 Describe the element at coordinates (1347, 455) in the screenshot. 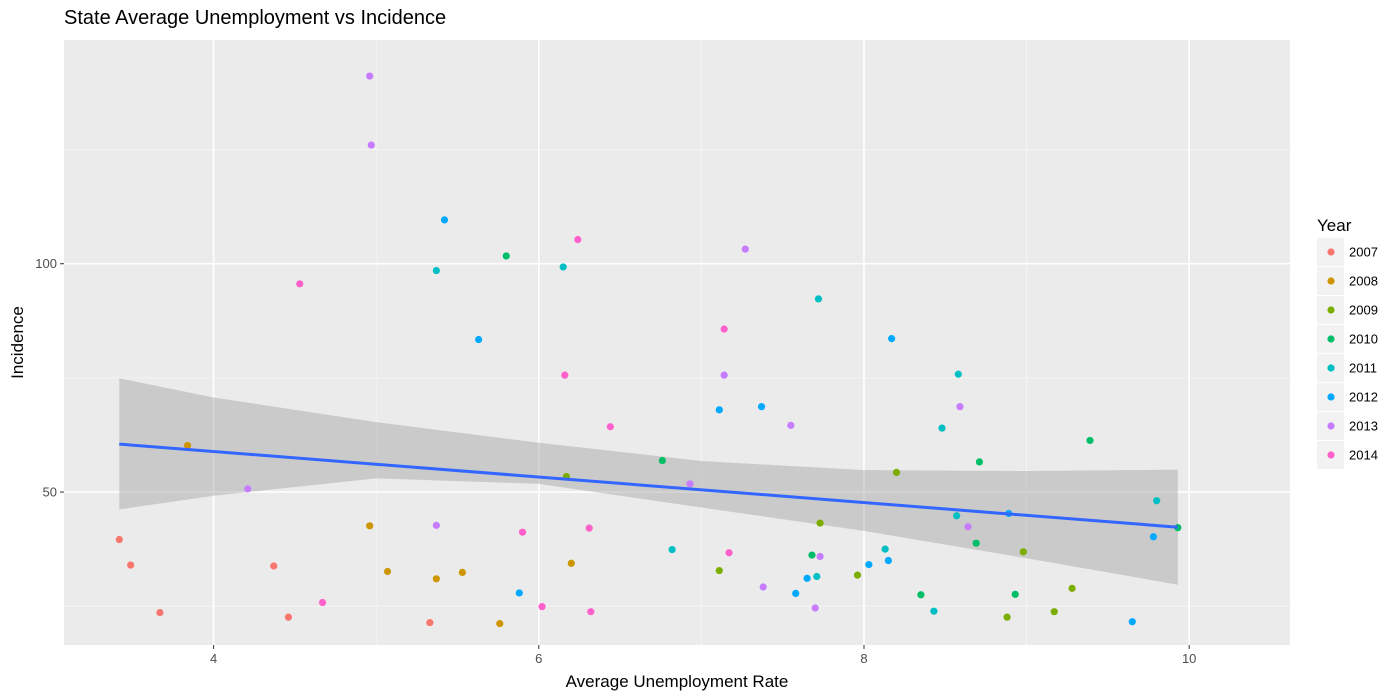

I see `legend-item-2014: 2014` at that location.